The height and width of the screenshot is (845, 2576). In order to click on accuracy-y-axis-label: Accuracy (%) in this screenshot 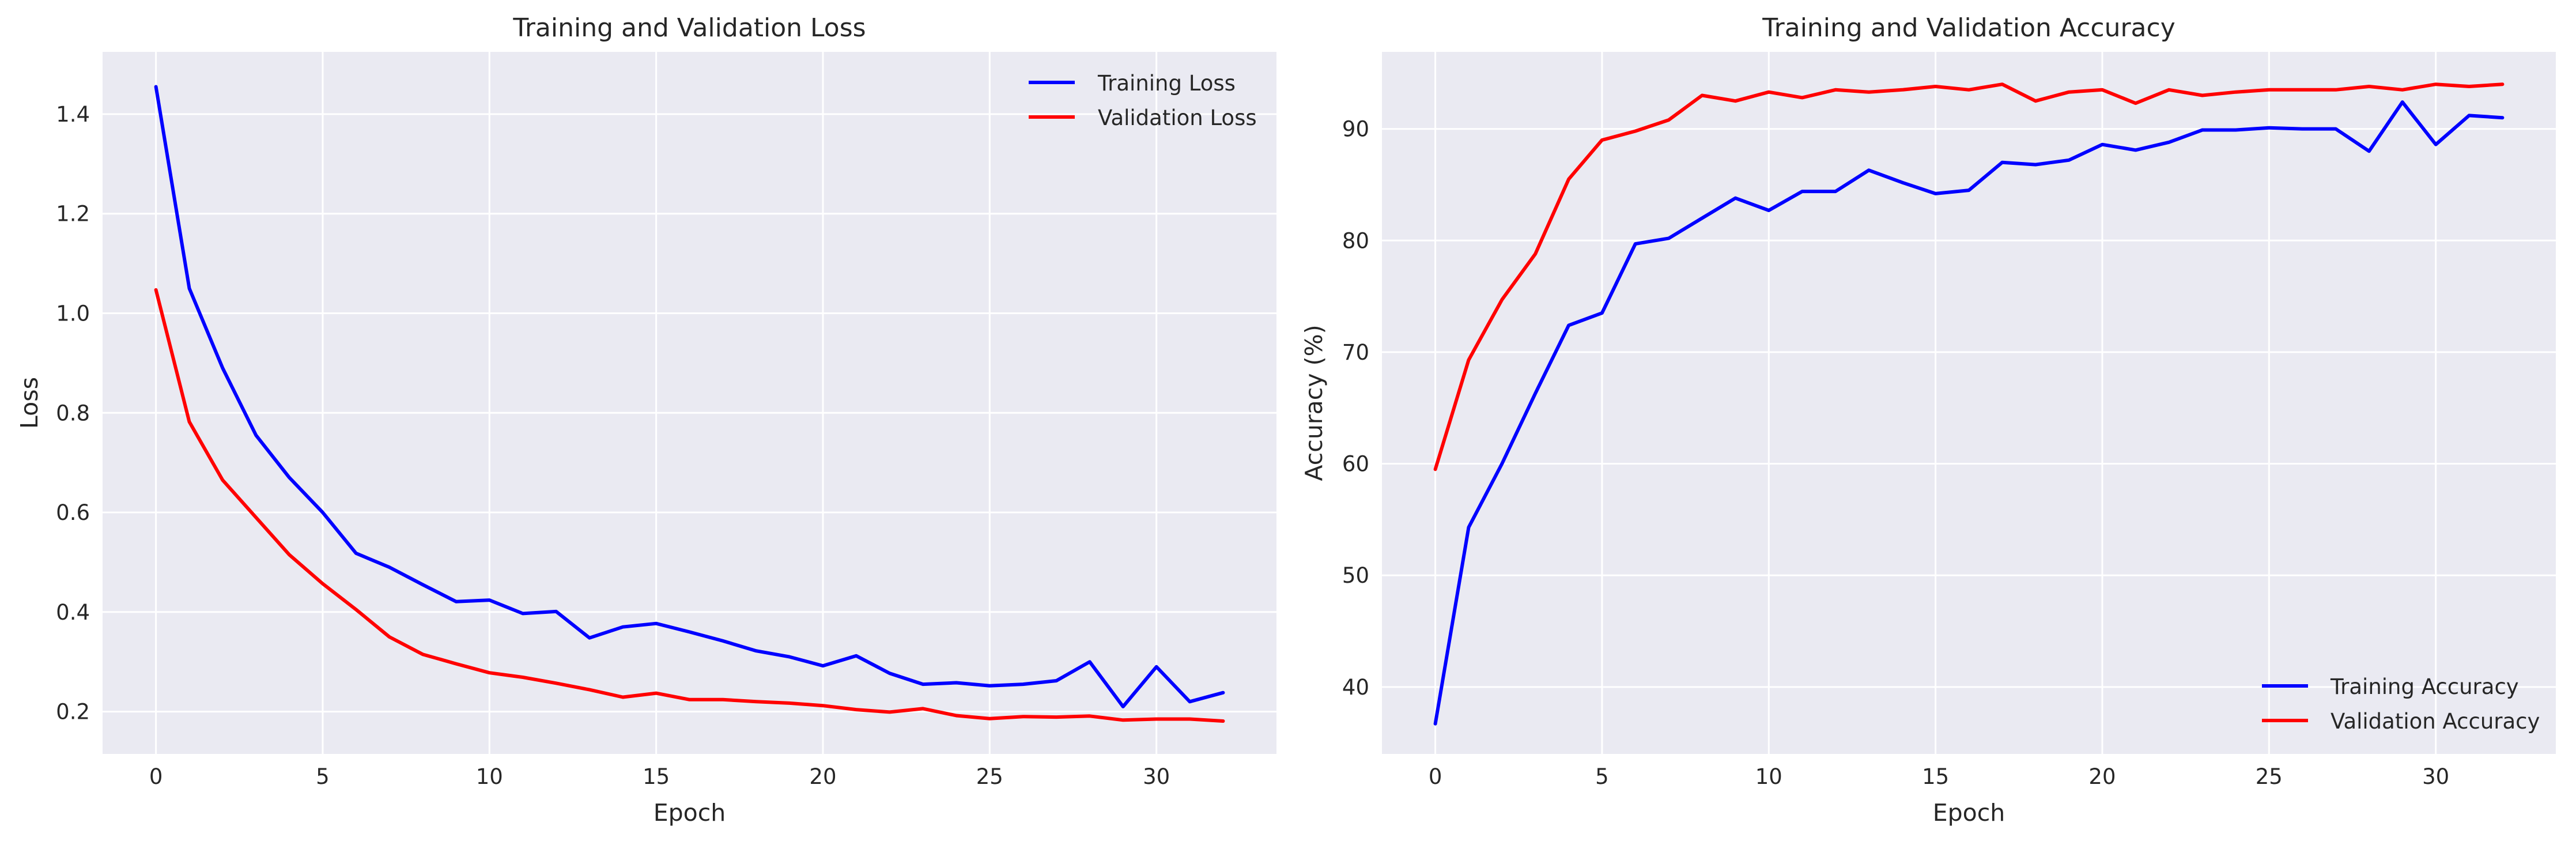, I will do `click(1314, 403)`.